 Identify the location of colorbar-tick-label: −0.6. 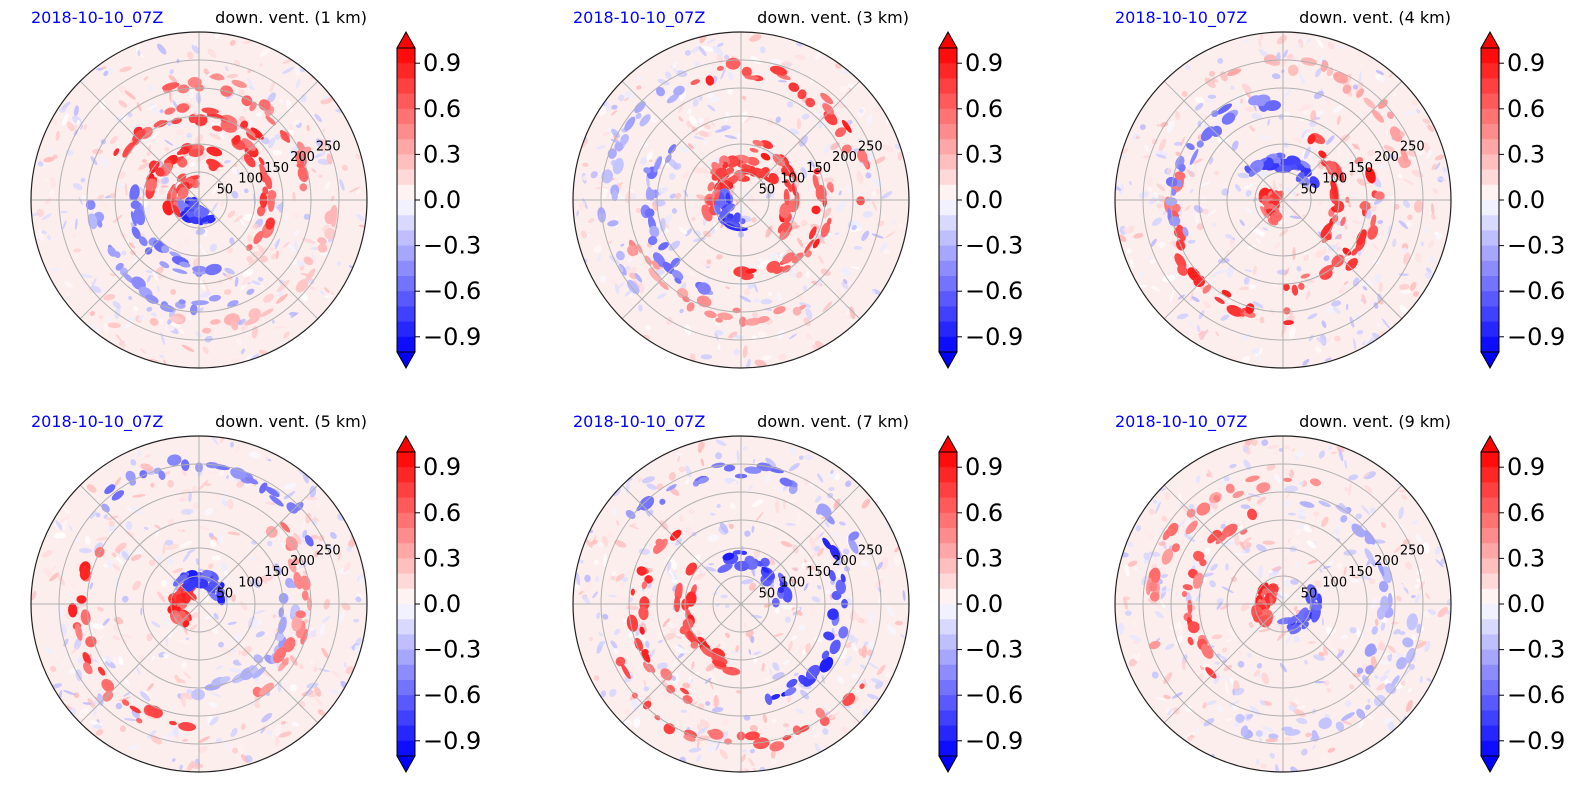
(1536, 291).